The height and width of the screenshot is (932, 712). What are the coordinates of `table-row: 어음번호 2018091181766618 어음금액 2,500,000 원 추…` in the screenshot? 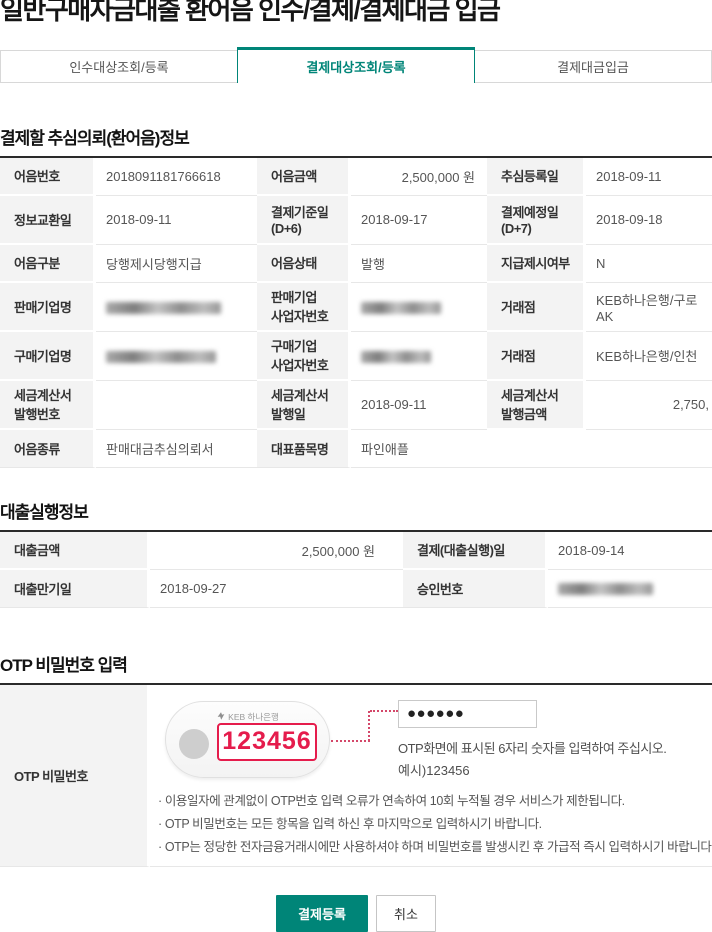 It's located at (356, 176).